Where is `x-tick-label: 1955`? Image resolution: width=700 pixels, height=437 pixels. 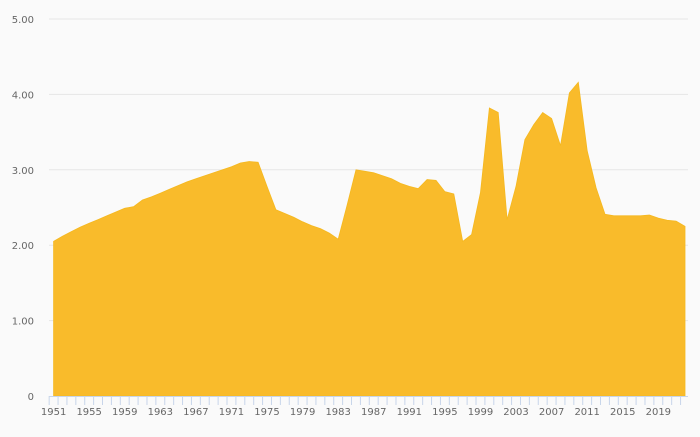 x-tick-label: 1955 is located at coordinates (88, 412).